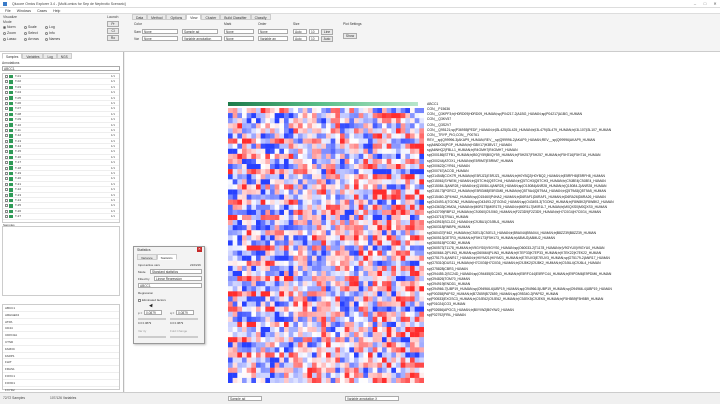 Image resolution: width=720 pixels, height=404 pixels. Describe the element at coordinates (64, 56) in the screenshot. I see `tab-ngs: NGS` at that location.